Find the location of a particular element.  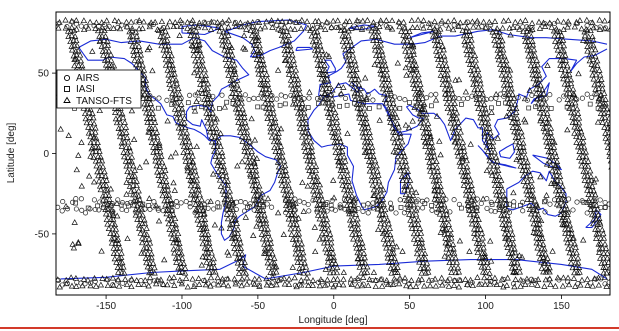

coastline-path is located at coordinates (201, 30).